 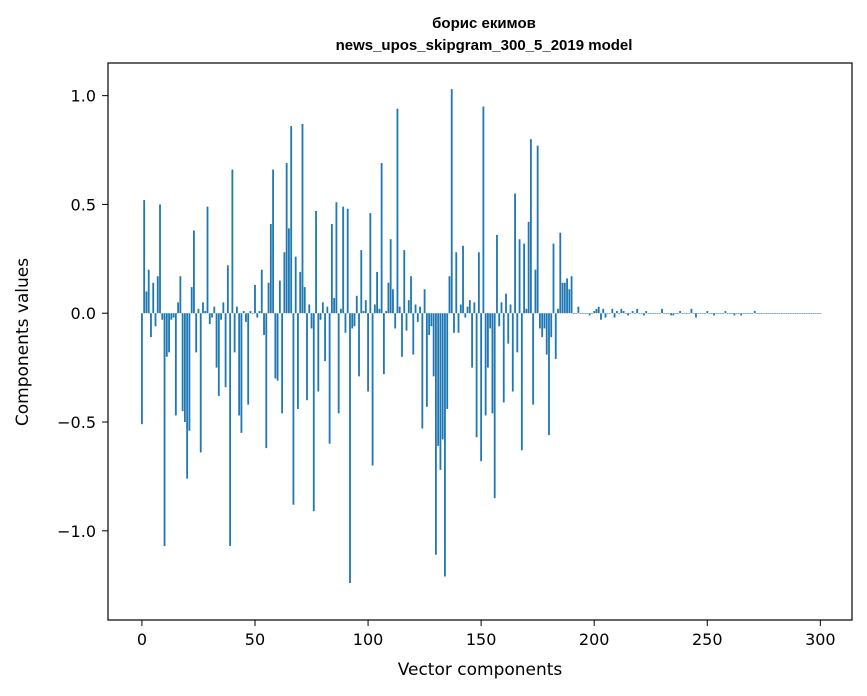 What do you see at coordinates (594, 639) in the screenshot?
I see `x-tick-label: 200` at bounding box center [594, 639].